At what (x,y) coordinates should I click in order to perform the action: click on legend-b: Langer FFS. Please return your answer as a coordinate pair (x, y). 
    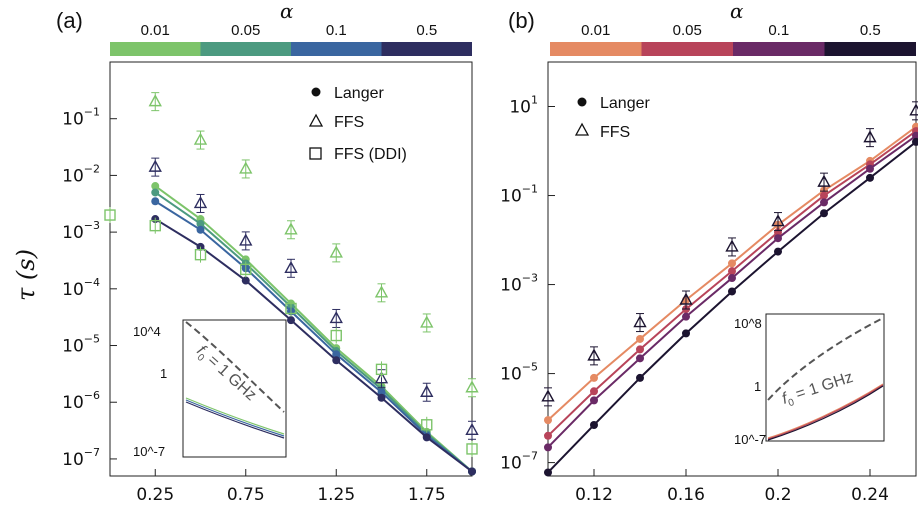
    Looking at the image, I should click on (612, 118).